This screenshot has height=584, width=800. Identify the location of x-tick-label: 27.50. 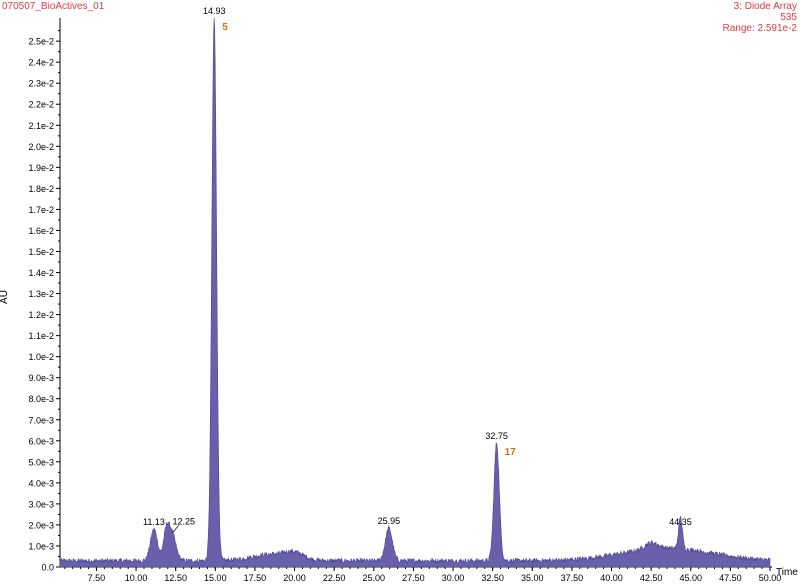
(413, 578).